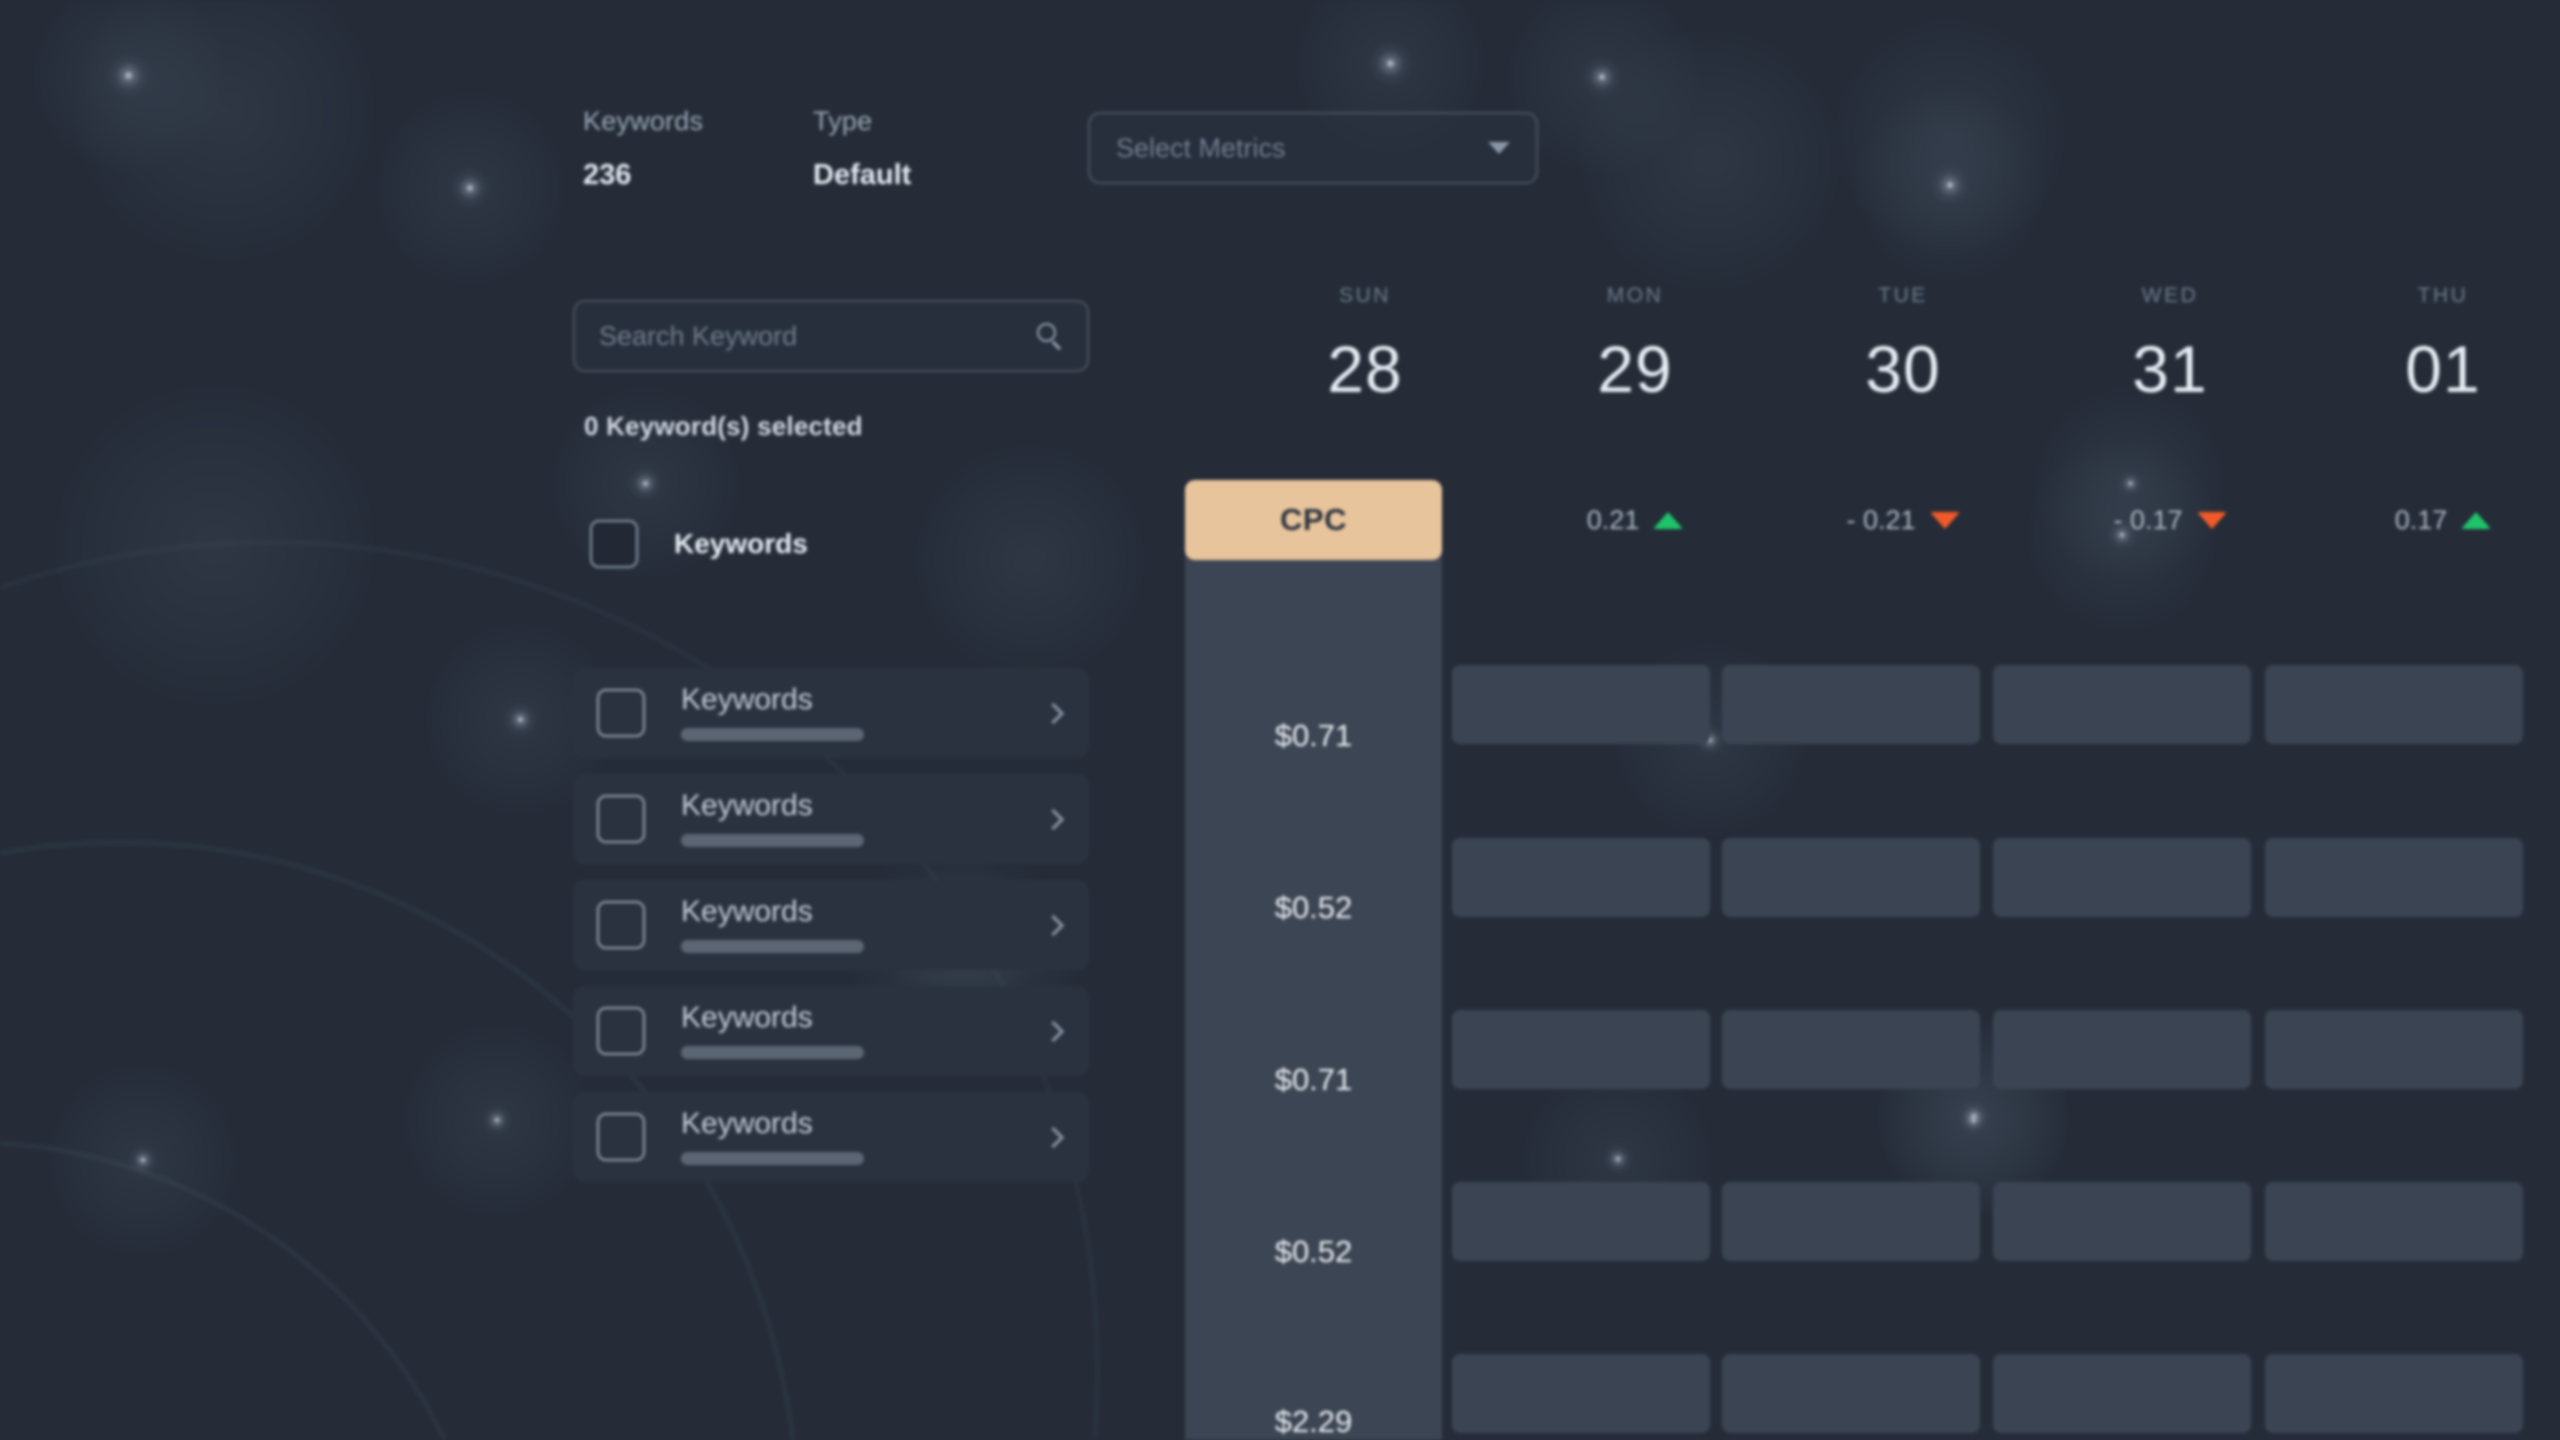  Describe the element at coordinates (1313, 735) in the screenshot. I see `cpc-value: $0.71` at that location.